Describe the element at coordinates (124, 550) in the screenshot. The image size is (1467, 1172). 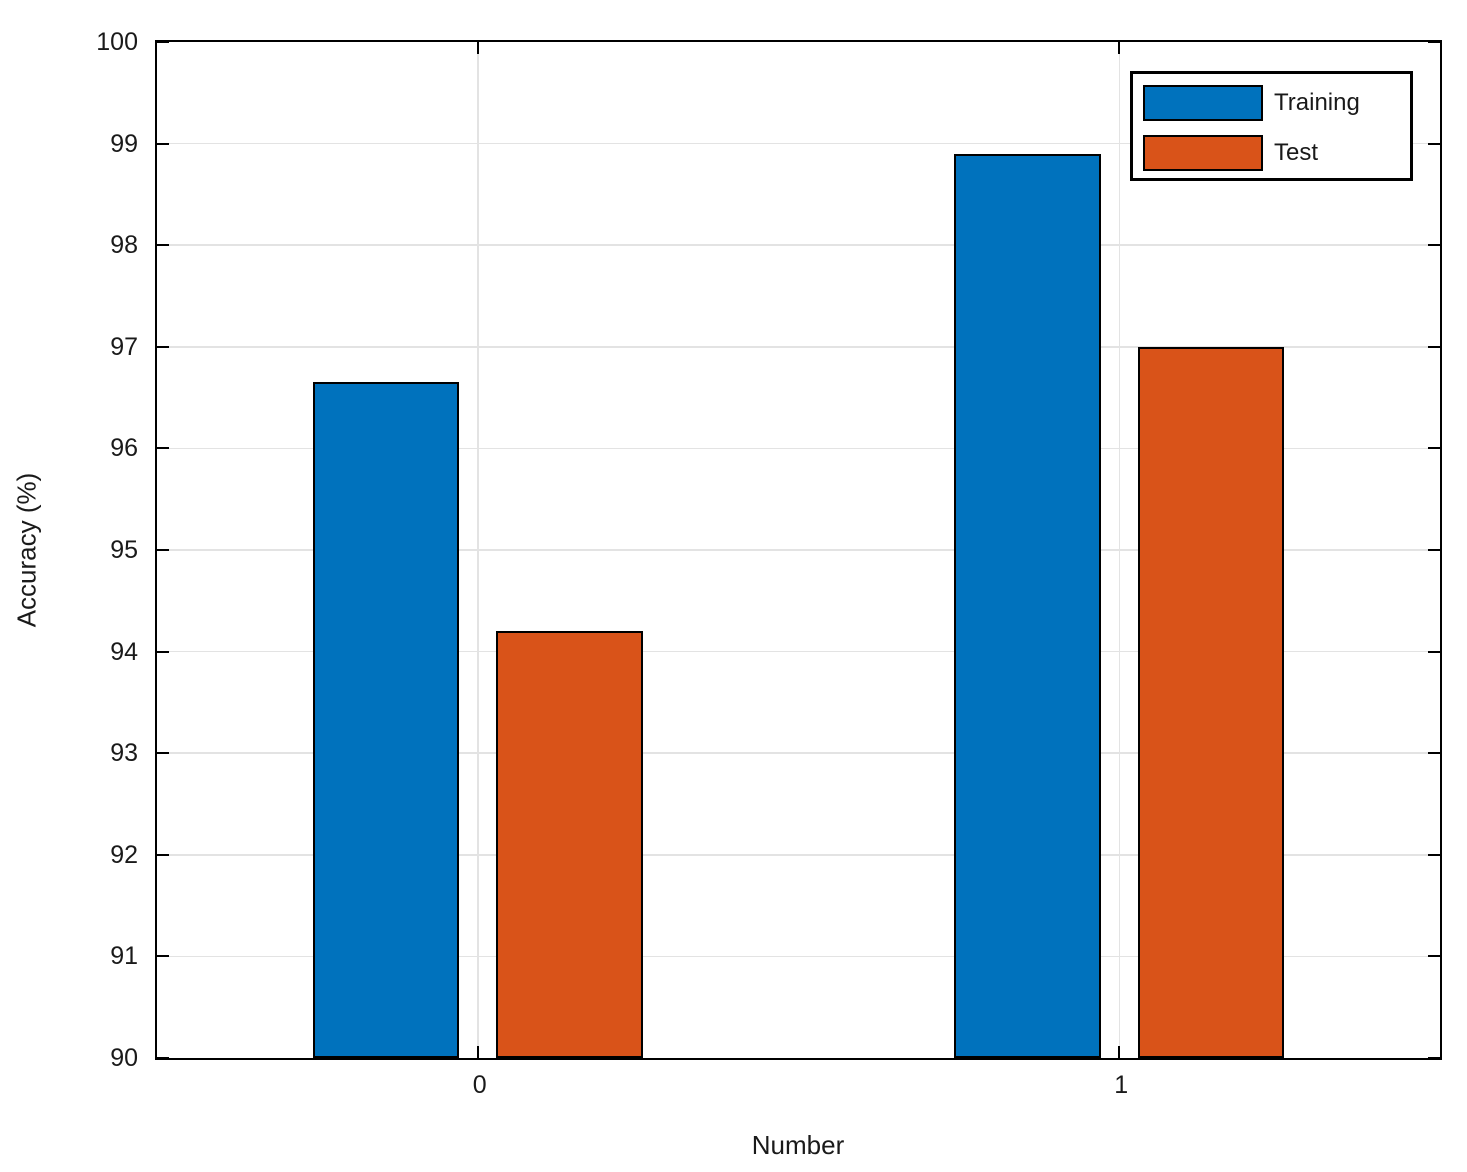
I see `y-tick-label: 95` at that location.